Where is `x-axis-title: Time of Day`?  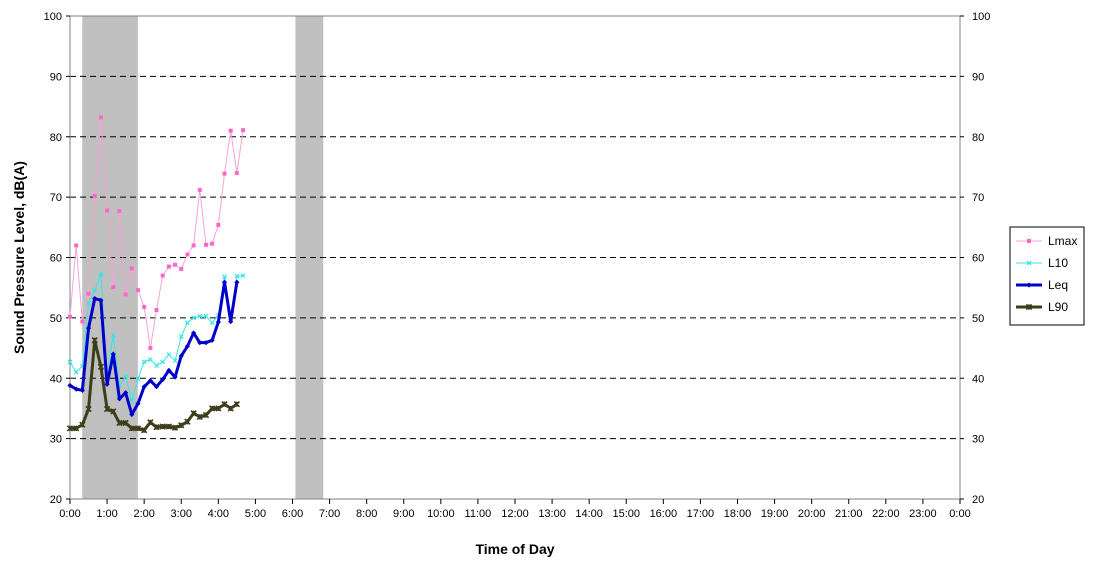 x-axis-title: Time of Day is located at coordinates (514, 549).